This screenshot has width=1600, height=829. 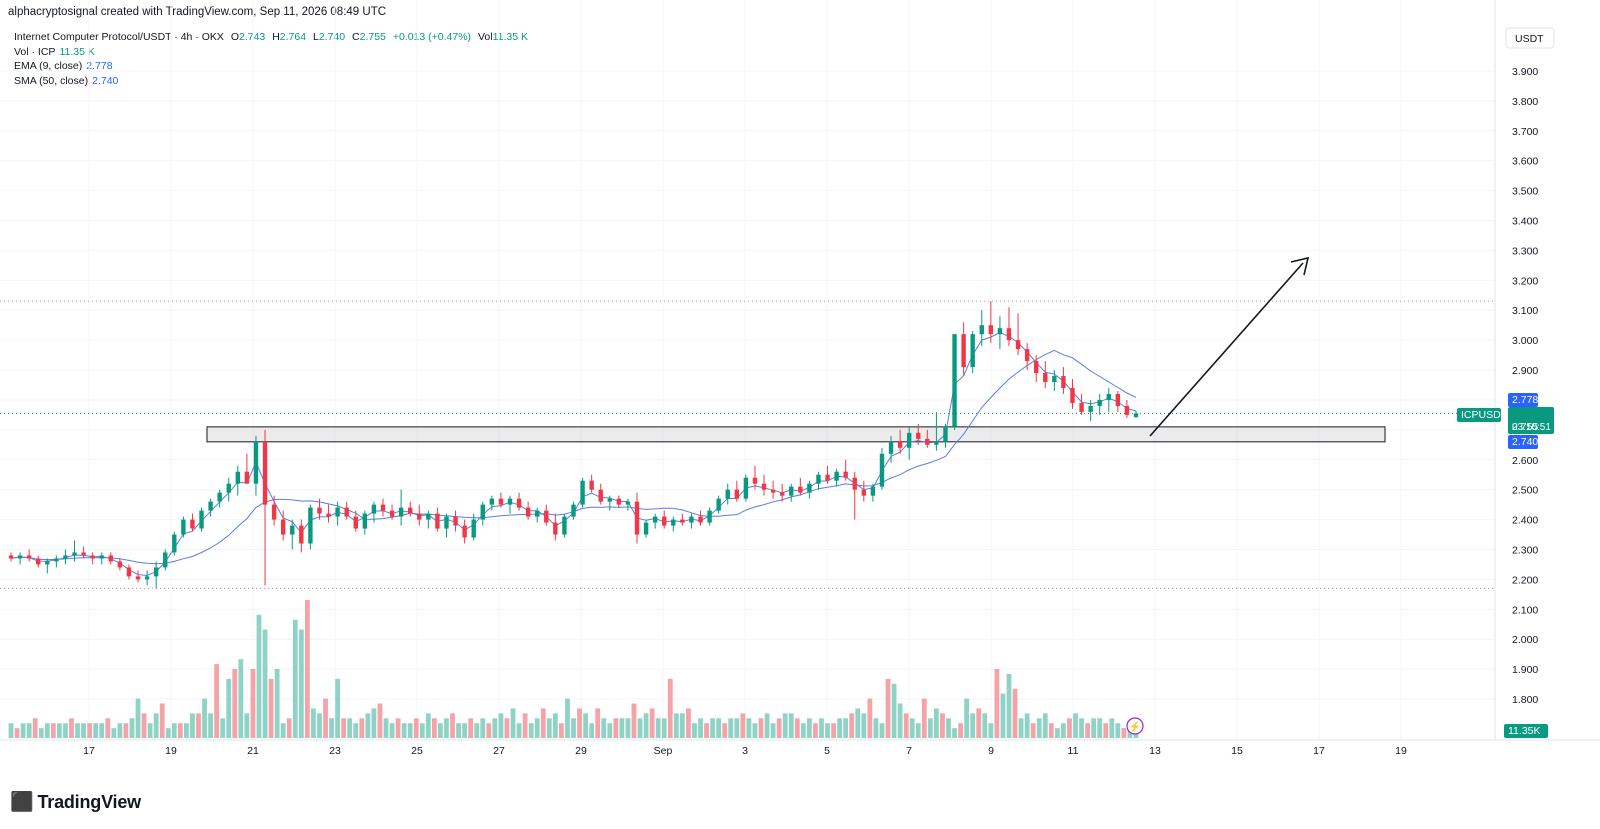 I want to click on projection-arrow, so click(x=1229, y=346).